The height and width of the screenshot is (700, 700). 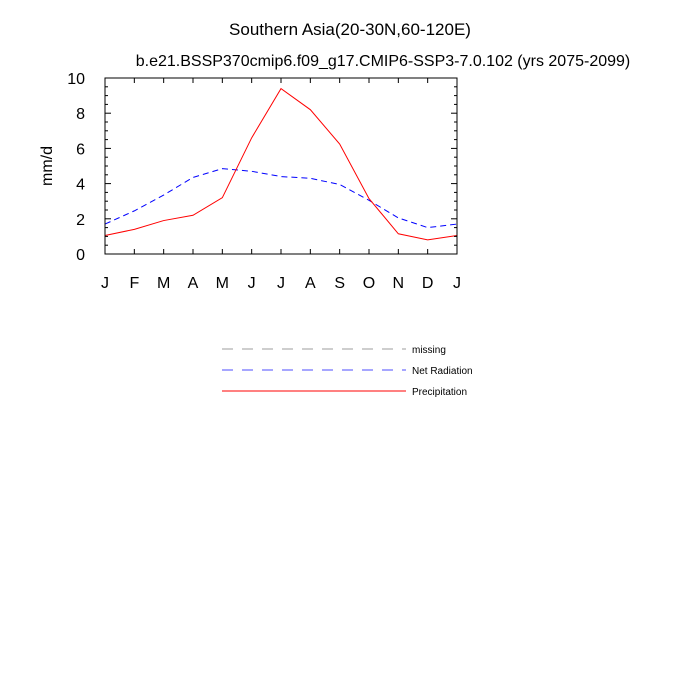 I want to click on x-tick-label: O, so click(x=369, y=283).